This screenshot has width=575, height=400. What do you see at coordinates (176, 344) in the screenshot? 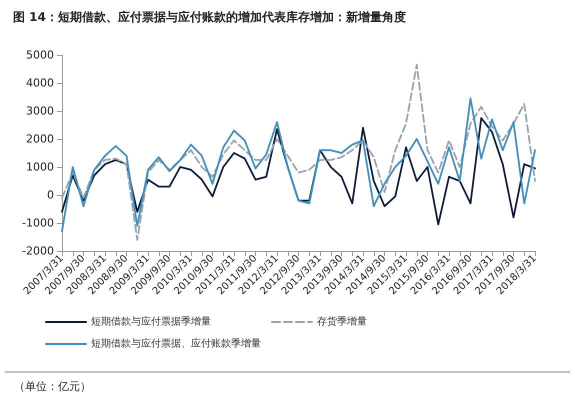
I see `legend-label: 短期借款与应付票据、应付账款季增量` at bounding box center [176, 344].